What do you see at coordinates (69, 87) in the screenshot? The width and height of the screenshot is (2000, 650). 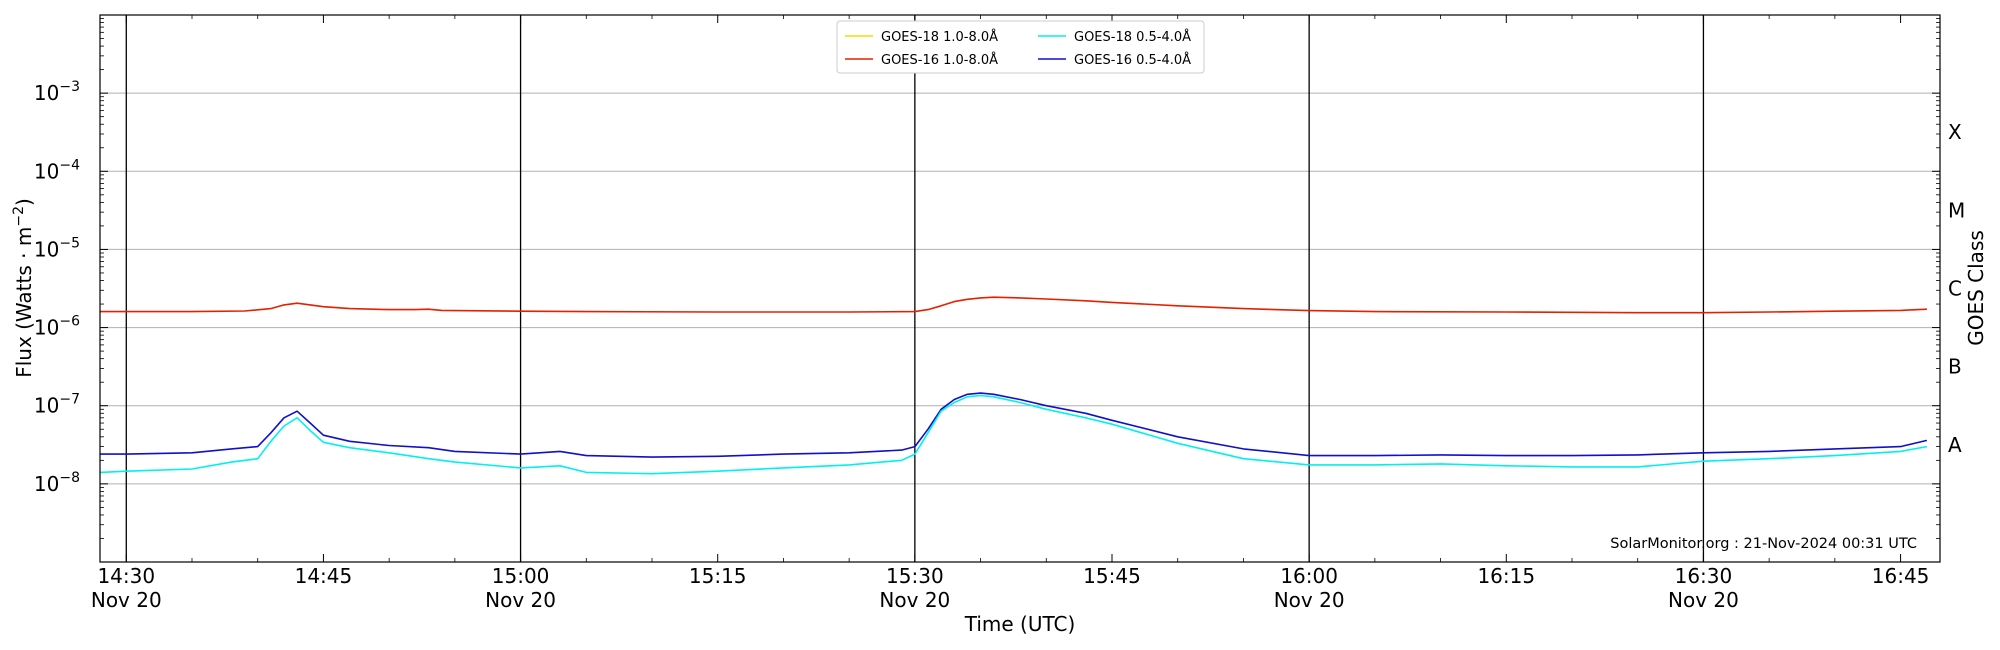 I see `y-tick-exponent: −3` at bounding box center [69, 87].